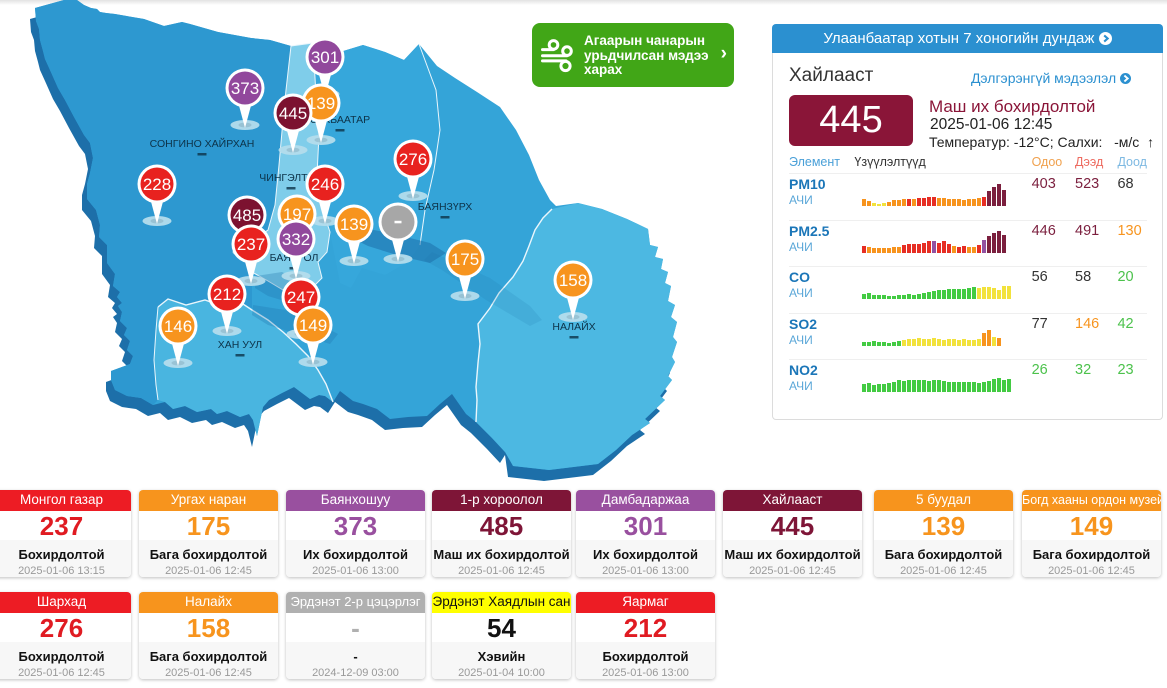 The height and width of the screenshot is (688, 1167). I want to click on svg-text: 175, so click(465, 259).